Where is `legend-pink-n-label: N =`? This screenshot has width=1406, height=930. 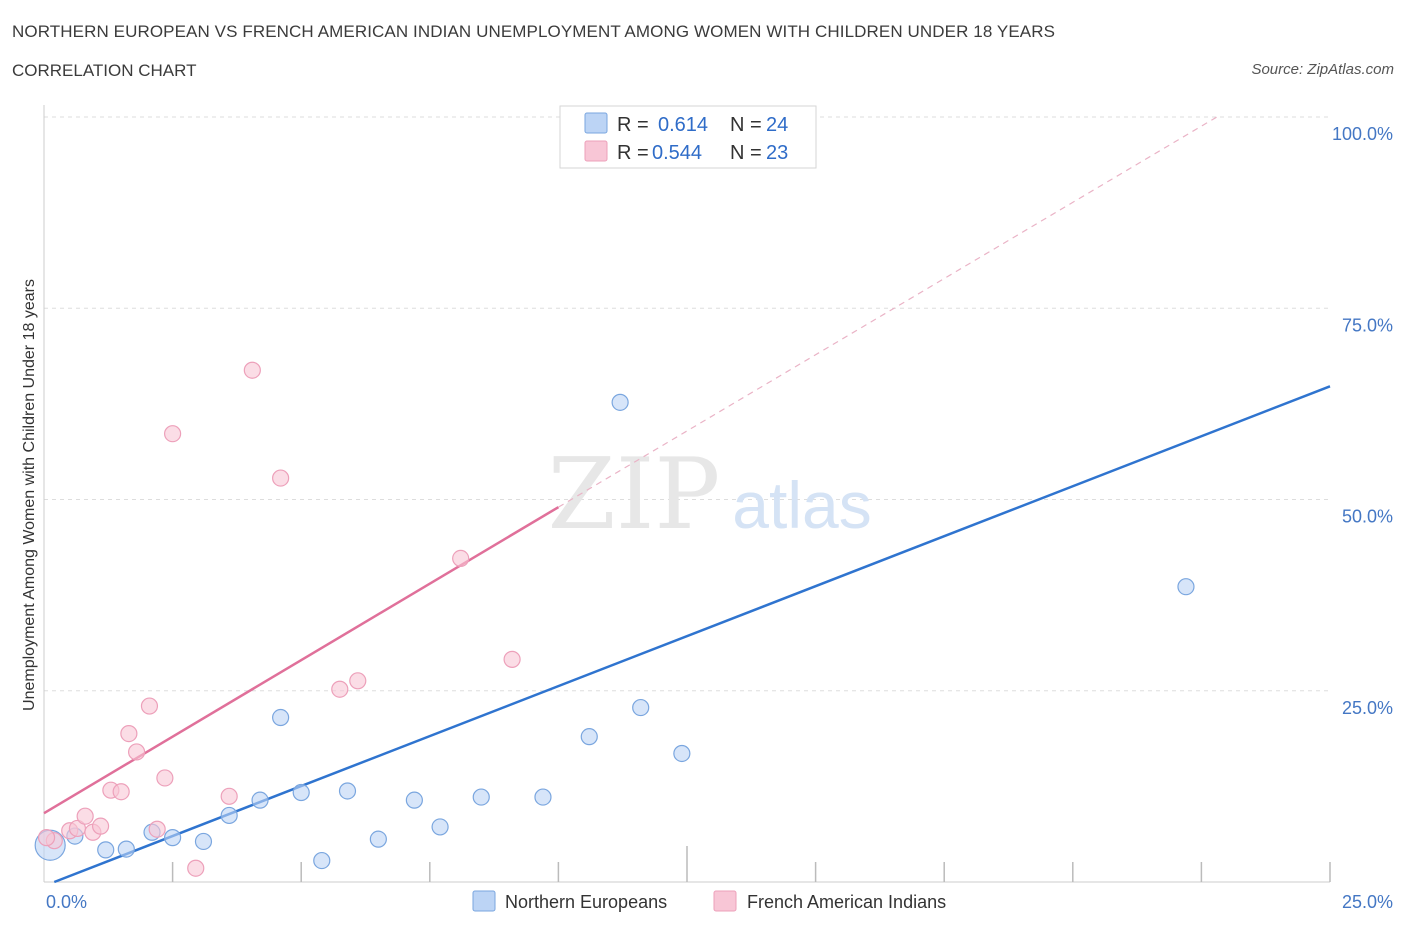 legend-pink-n-label: N = is located at coordinates (746, 153).